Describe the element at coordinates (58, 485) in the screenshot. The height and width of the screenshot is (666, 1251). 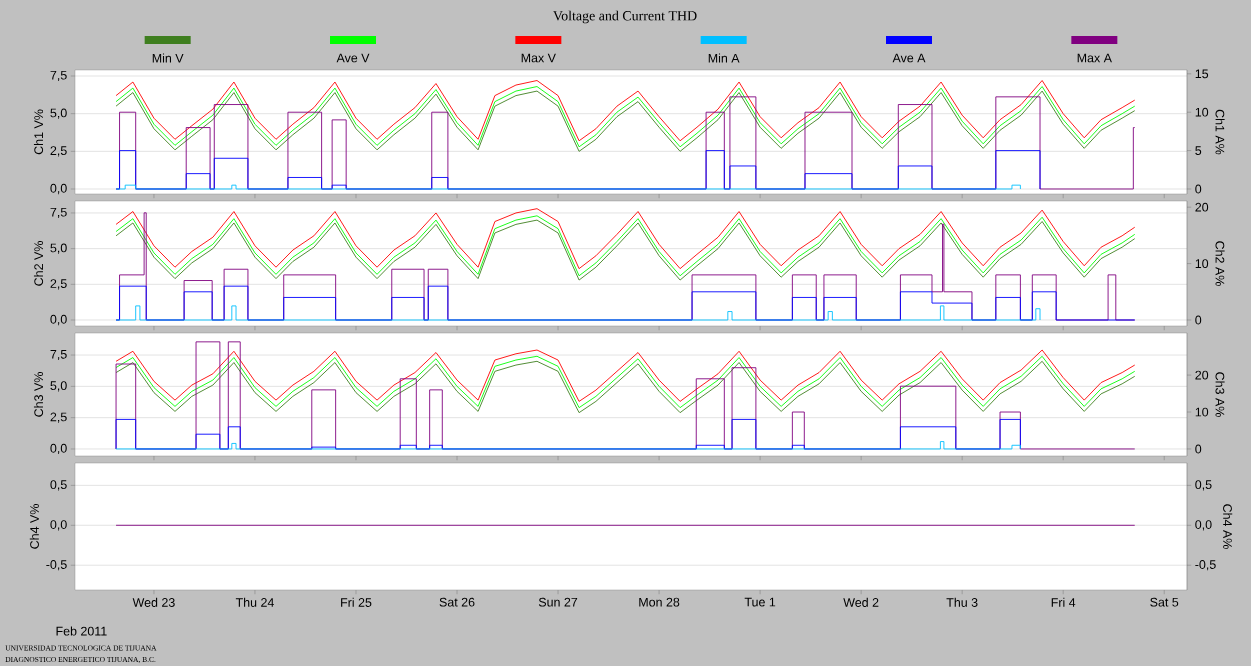
I see `y-tick-label: 0,5` at that location.